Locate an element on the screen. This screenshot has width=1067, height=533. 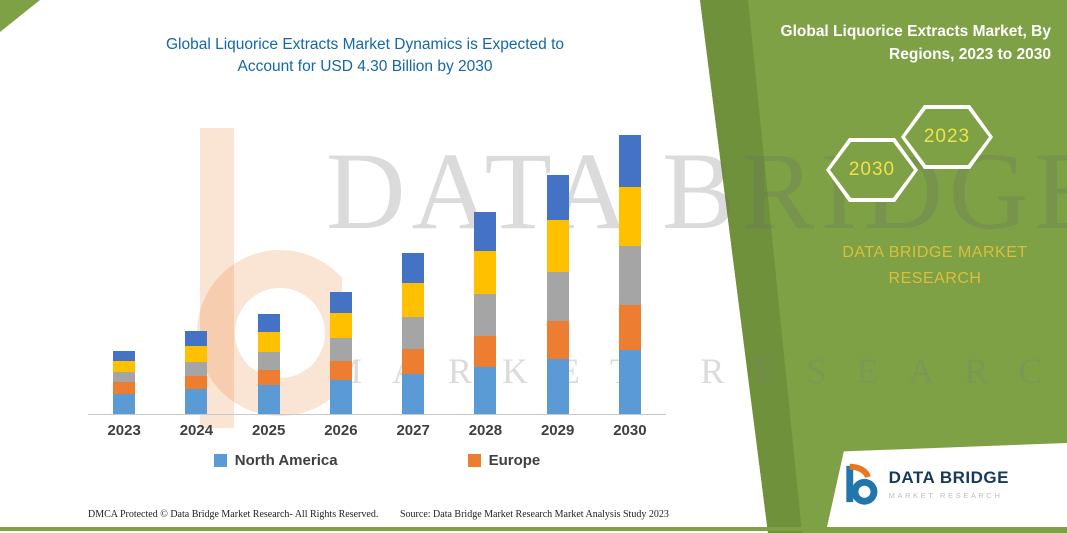
x-axis-label: 2024 is located at coordinates (196, 430).